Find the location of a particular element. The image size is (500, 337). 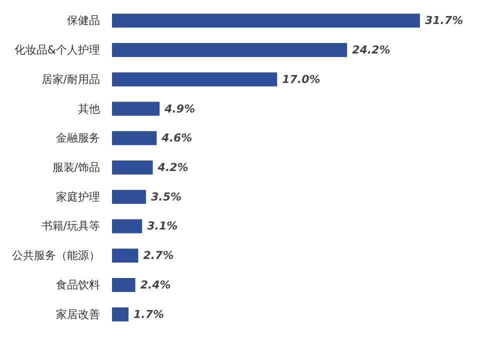

data-label: 2.7% is located at coordinates (158, 255).